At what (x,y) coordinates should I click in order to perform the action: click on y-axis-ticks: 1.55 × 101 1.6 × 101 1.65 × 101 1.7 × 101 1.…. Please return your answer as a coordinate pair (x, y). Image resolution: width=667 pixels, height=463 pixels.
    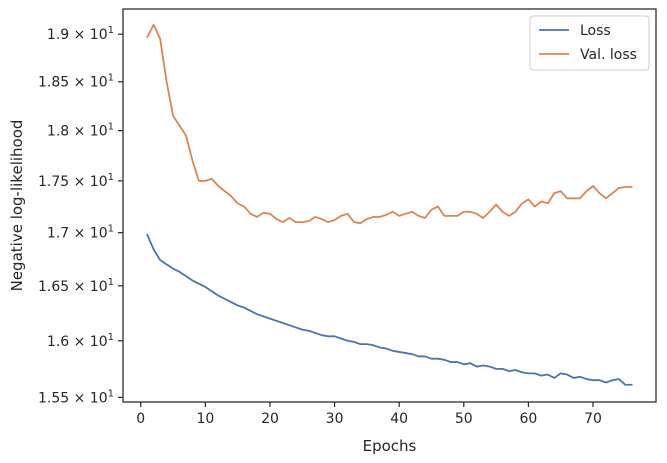
    Looking at the image, I should click on (80, 215).